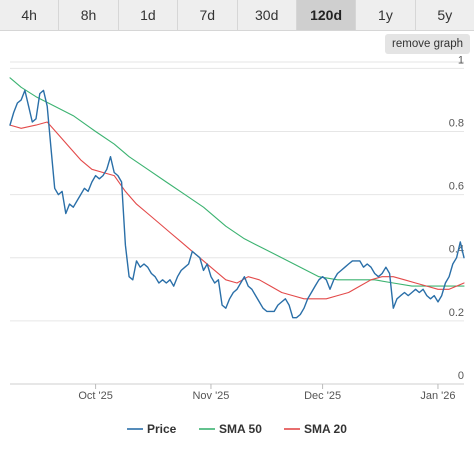 Image resolution: width=474 pixels, height=455 pixels. Describe the element at coordinates (237, 392) in the screenshot. I see `x-axis: Oct '25 Nov '25 Dec '25 Jan '26` at that location.